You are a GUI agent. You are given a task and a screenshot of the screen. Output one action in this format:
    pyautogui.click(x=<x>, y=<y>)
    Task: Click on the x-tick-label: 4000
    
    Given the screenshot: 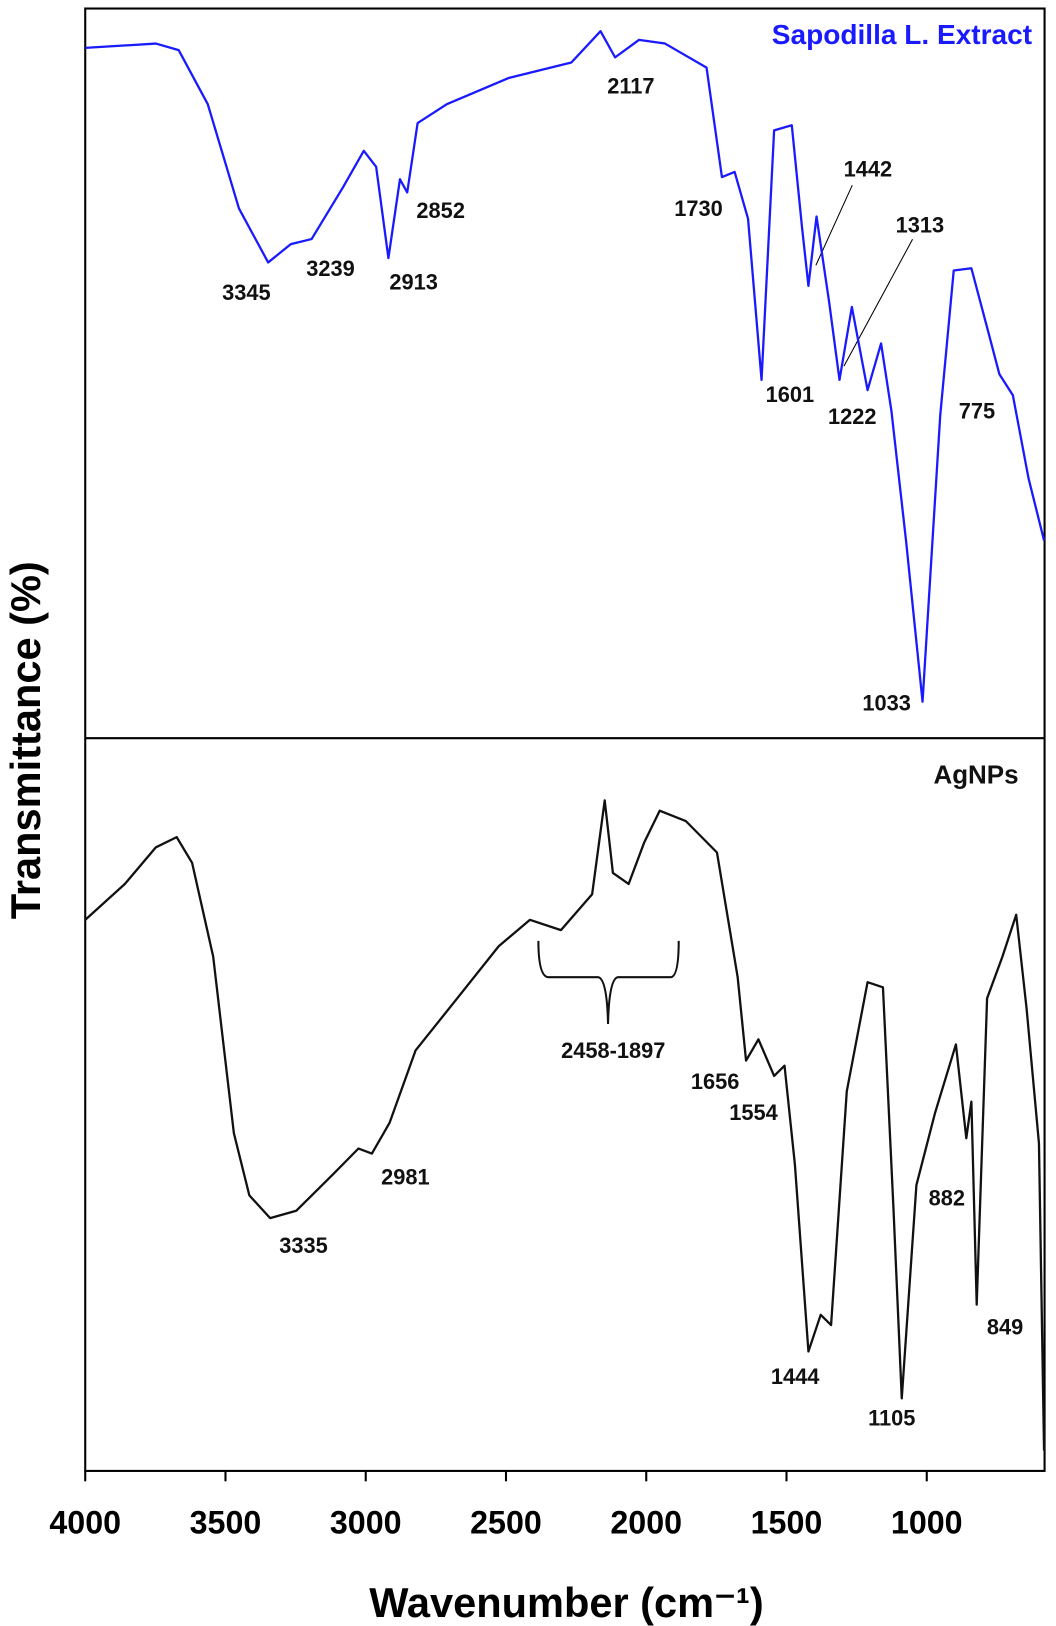 What is the action you would take?
    pyautogui.click(x=85, y=1522)
    